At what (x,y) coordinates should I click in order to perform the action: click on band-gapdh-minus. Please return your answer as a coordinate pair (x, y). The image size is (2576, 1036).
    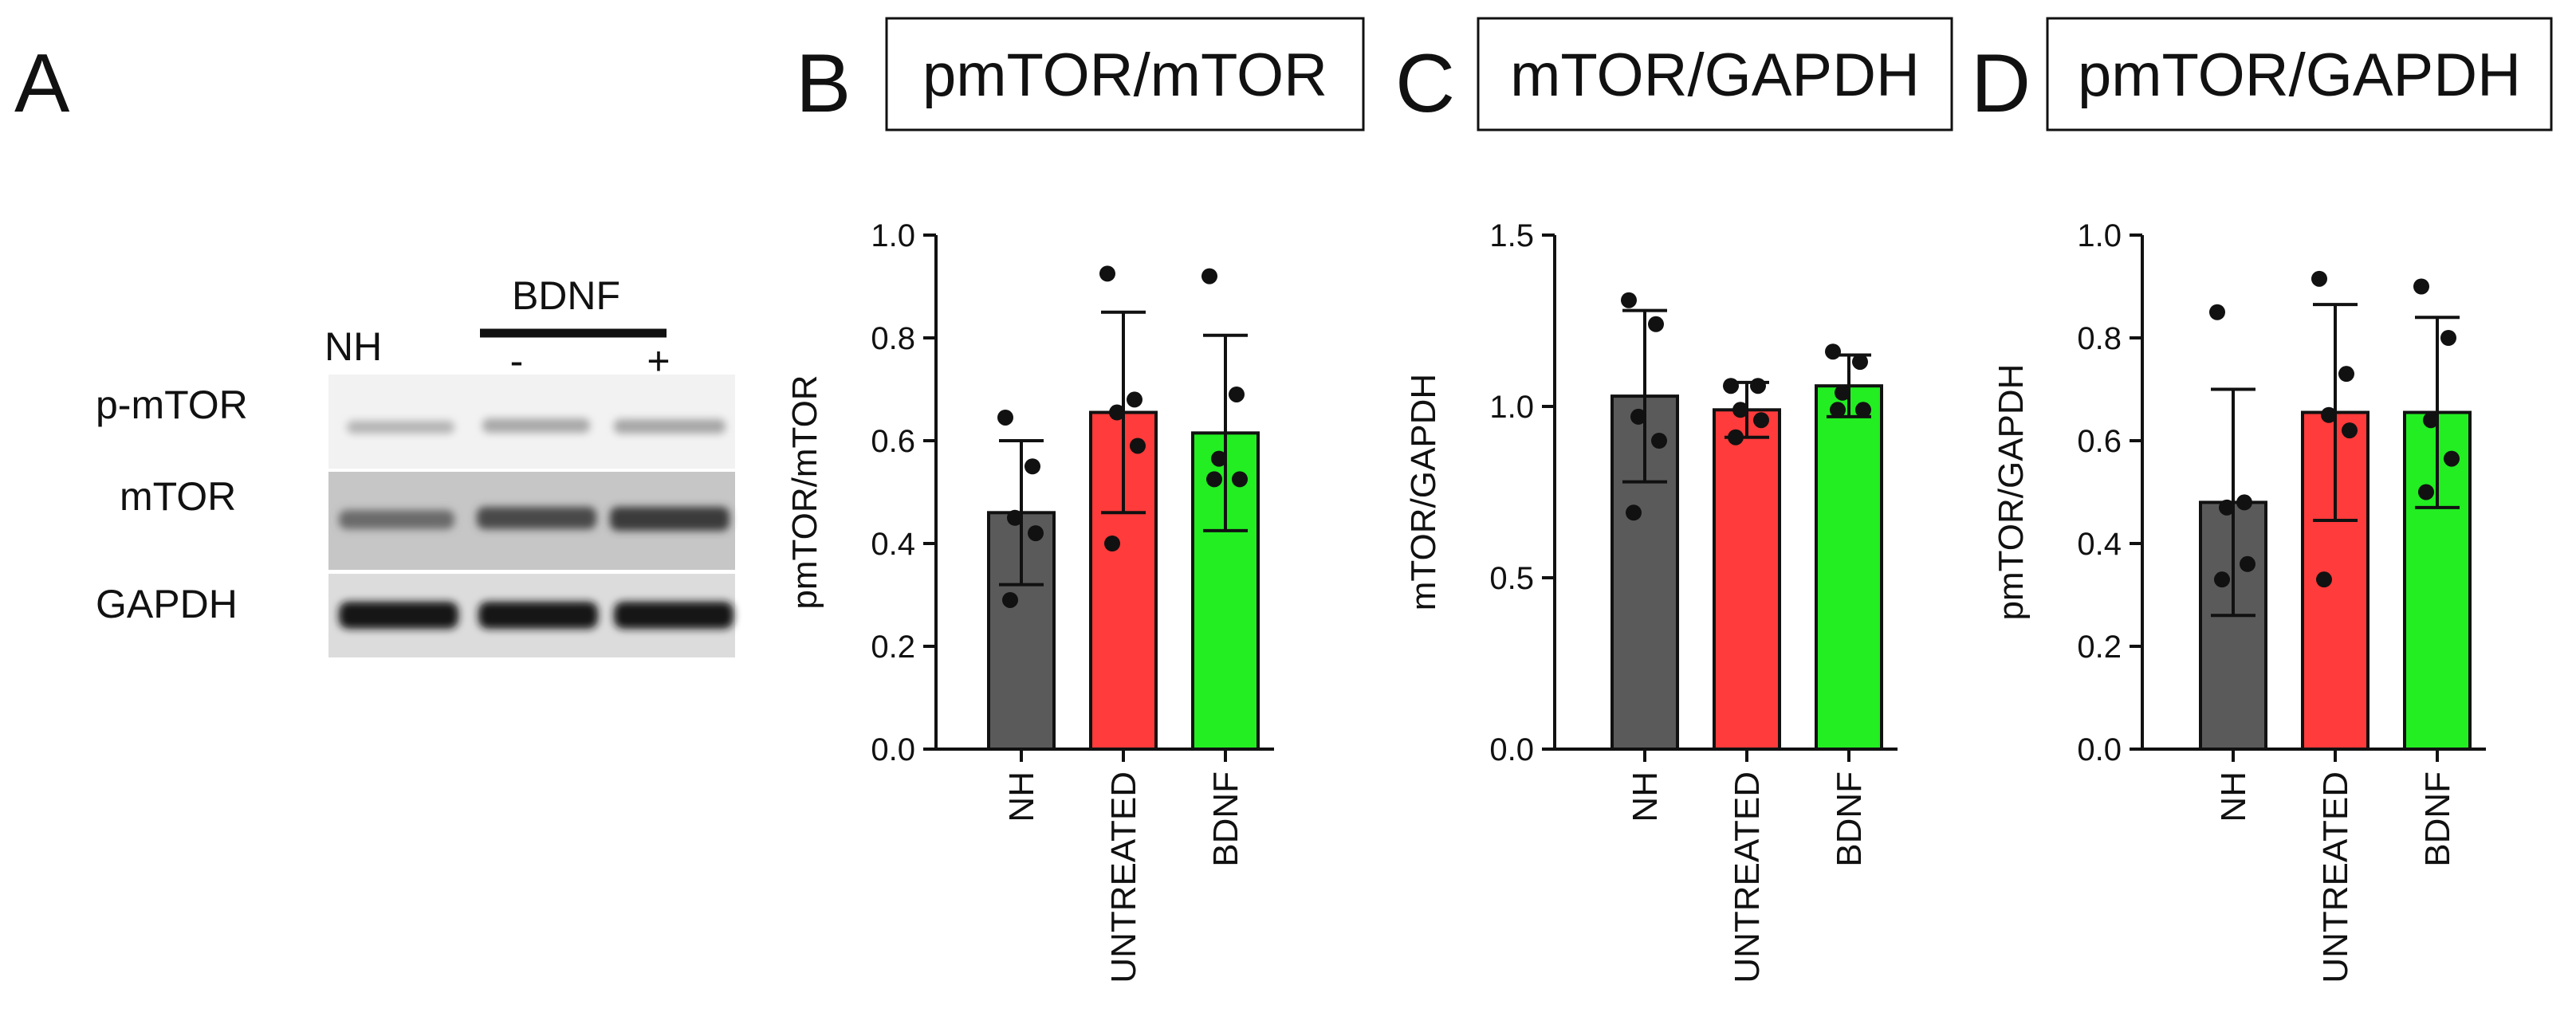
    Looking at the image, I should click on (538, 615).